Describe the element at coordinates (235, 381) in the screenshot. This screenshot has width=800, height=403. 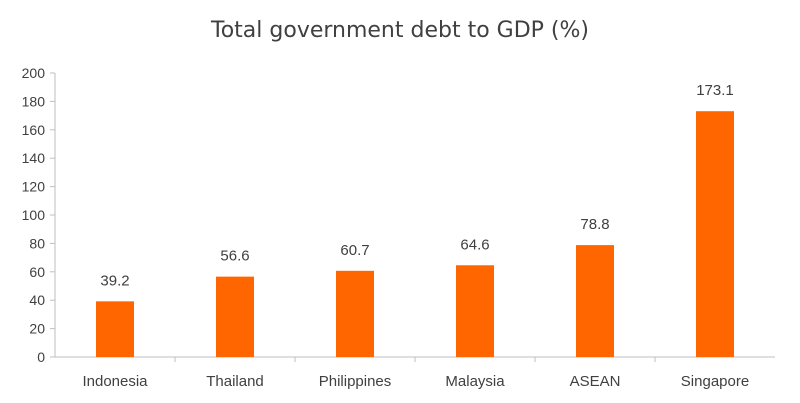
I see `x-tick-label: Thailand` at that location.